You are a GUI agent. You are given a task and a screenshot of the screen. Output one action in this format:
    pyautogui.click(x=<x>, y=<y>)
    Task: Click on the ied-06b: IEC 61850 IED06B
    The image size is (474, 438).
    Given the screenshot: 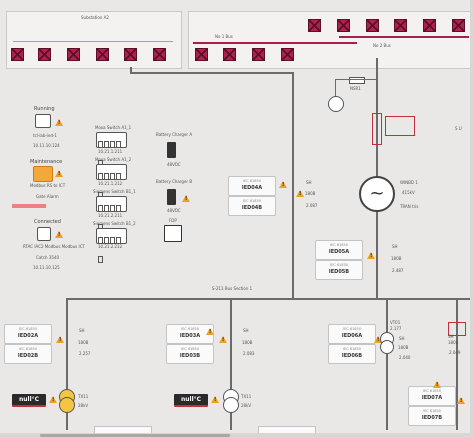 What is the action you would take?
    pyautogui.click(x=352, y=354)
    